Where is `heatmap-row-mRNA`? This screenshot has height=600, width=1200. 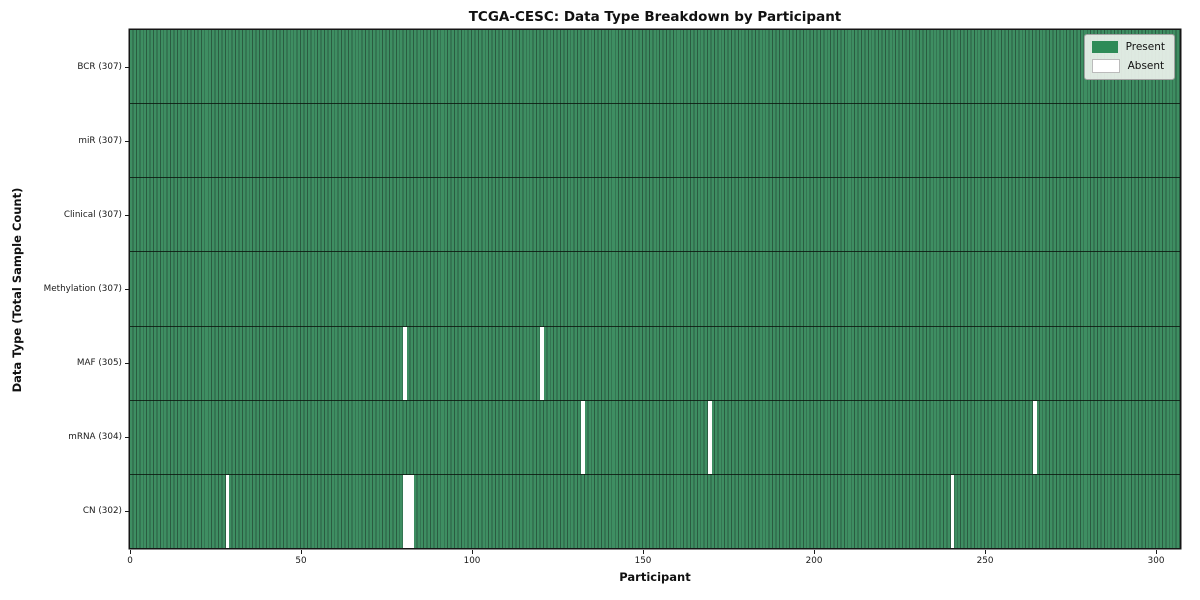
heatmap-row-mRNA is located at coordinates (655, 436).